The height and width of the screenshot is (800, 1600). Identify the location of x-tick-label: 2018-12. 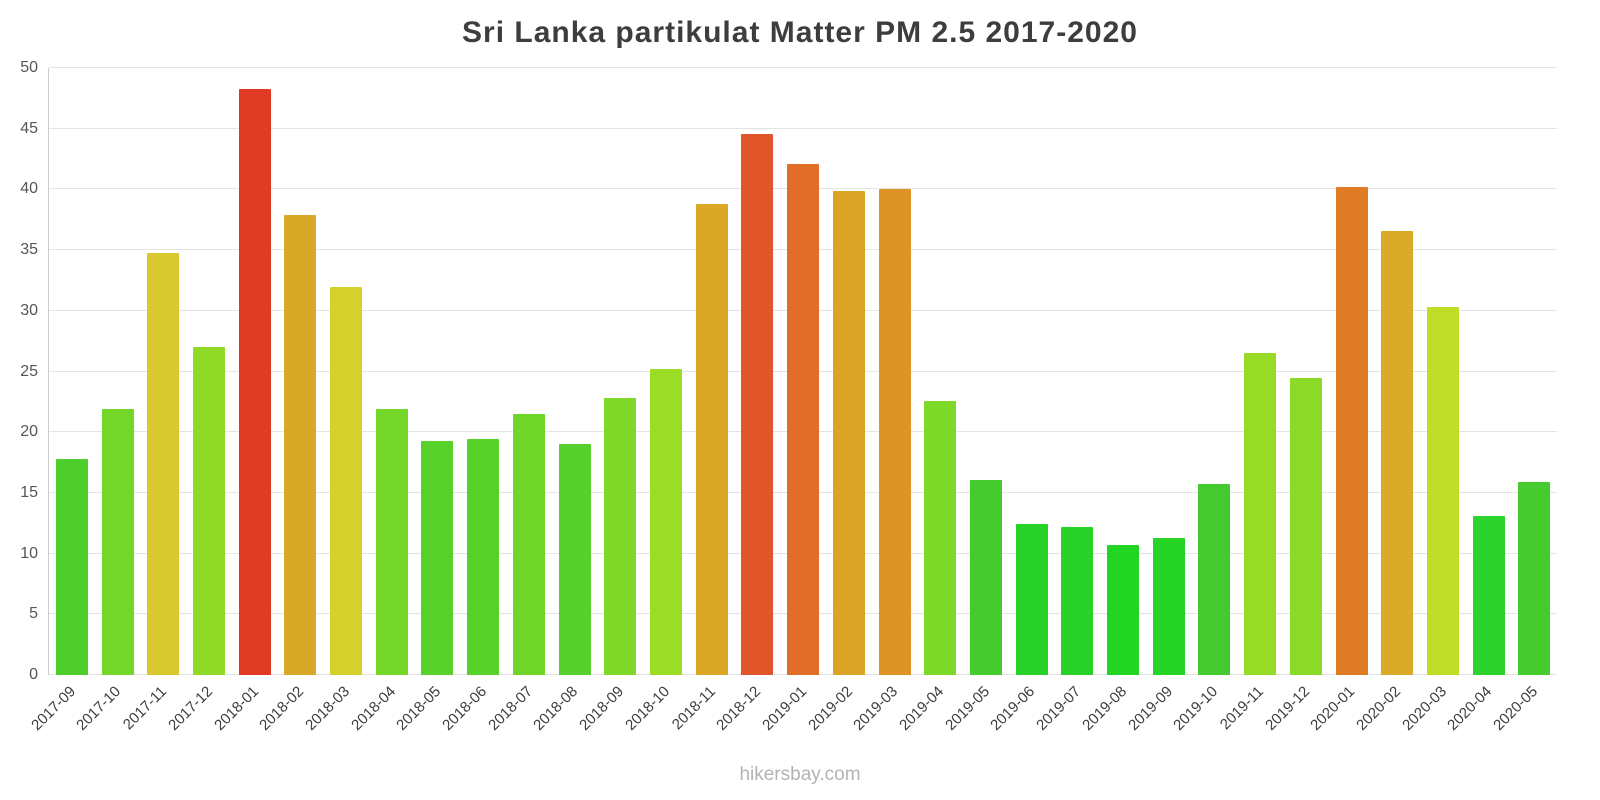
(739, 708).